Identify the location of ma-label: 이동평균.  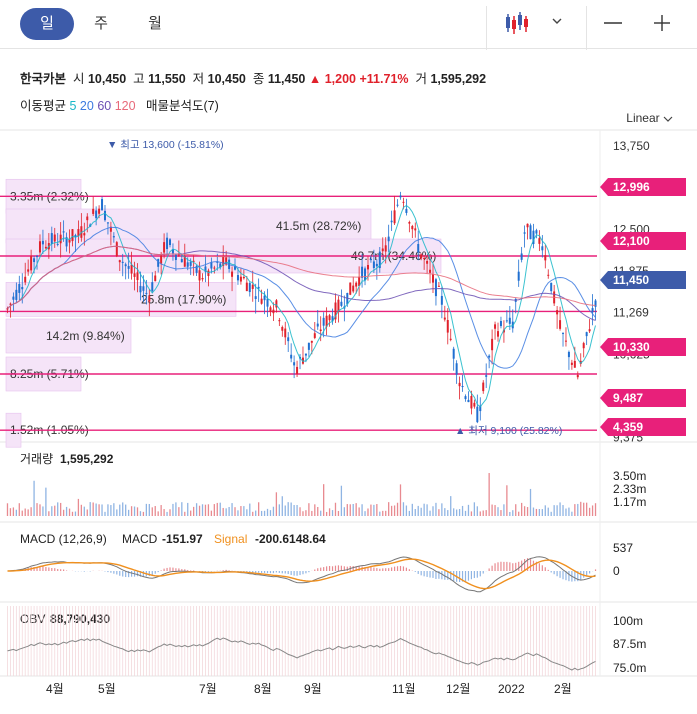
(43, 106).